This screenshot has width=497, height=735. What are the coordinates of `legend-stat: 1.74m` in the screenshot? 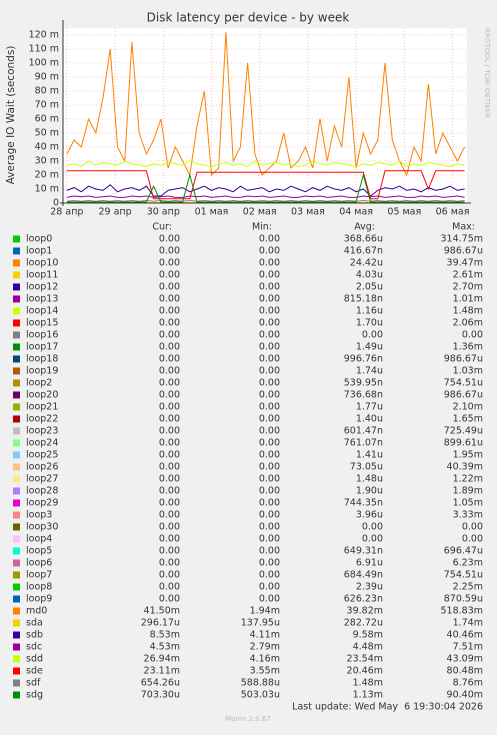 It's located at (468, 623).